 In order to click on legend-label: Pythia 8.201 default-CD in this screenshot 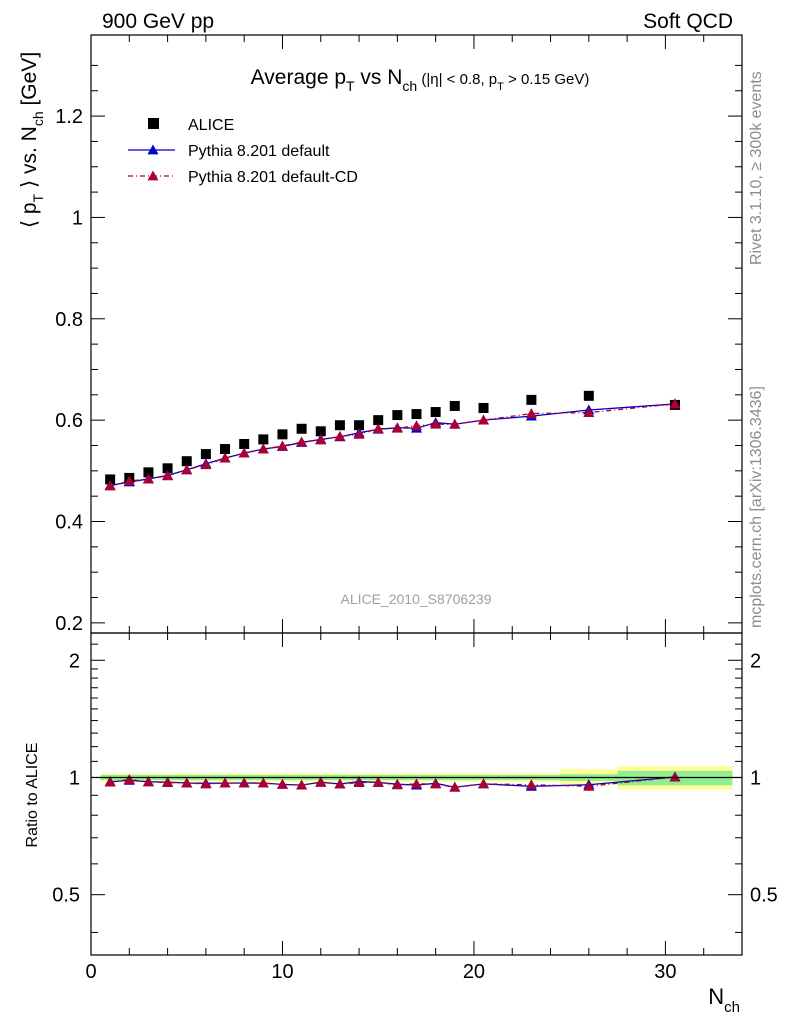, I will do `click(273, 177)`.